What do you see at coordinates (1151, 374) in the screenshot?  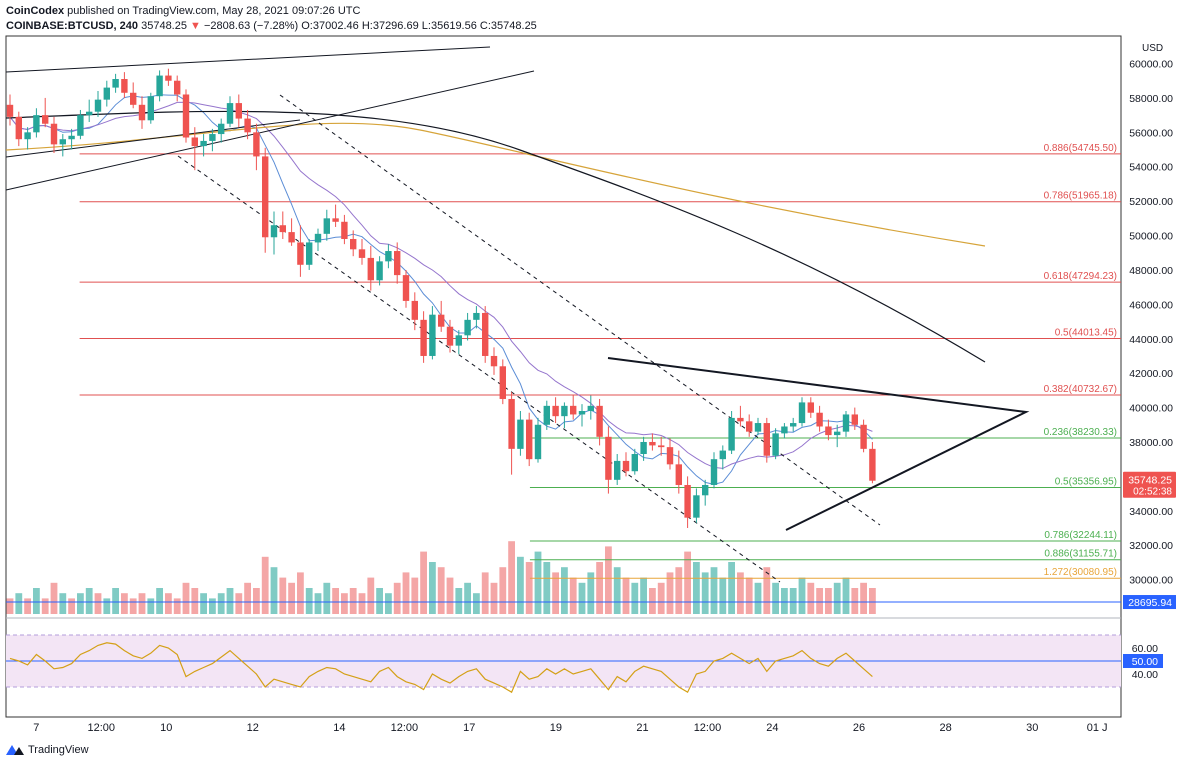 I see `y-tick-label: 42000.00` at bounding box center [1151, 374].